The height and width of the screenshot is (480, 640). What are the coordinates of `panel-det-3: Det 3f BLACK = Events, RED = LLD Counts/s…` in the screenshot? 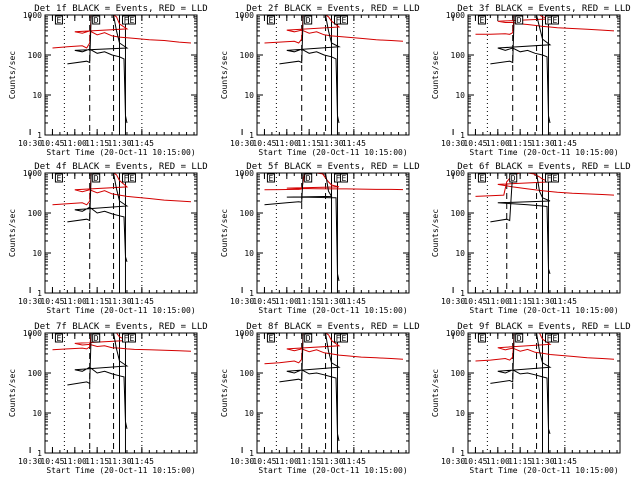 It's located at (531, 80).